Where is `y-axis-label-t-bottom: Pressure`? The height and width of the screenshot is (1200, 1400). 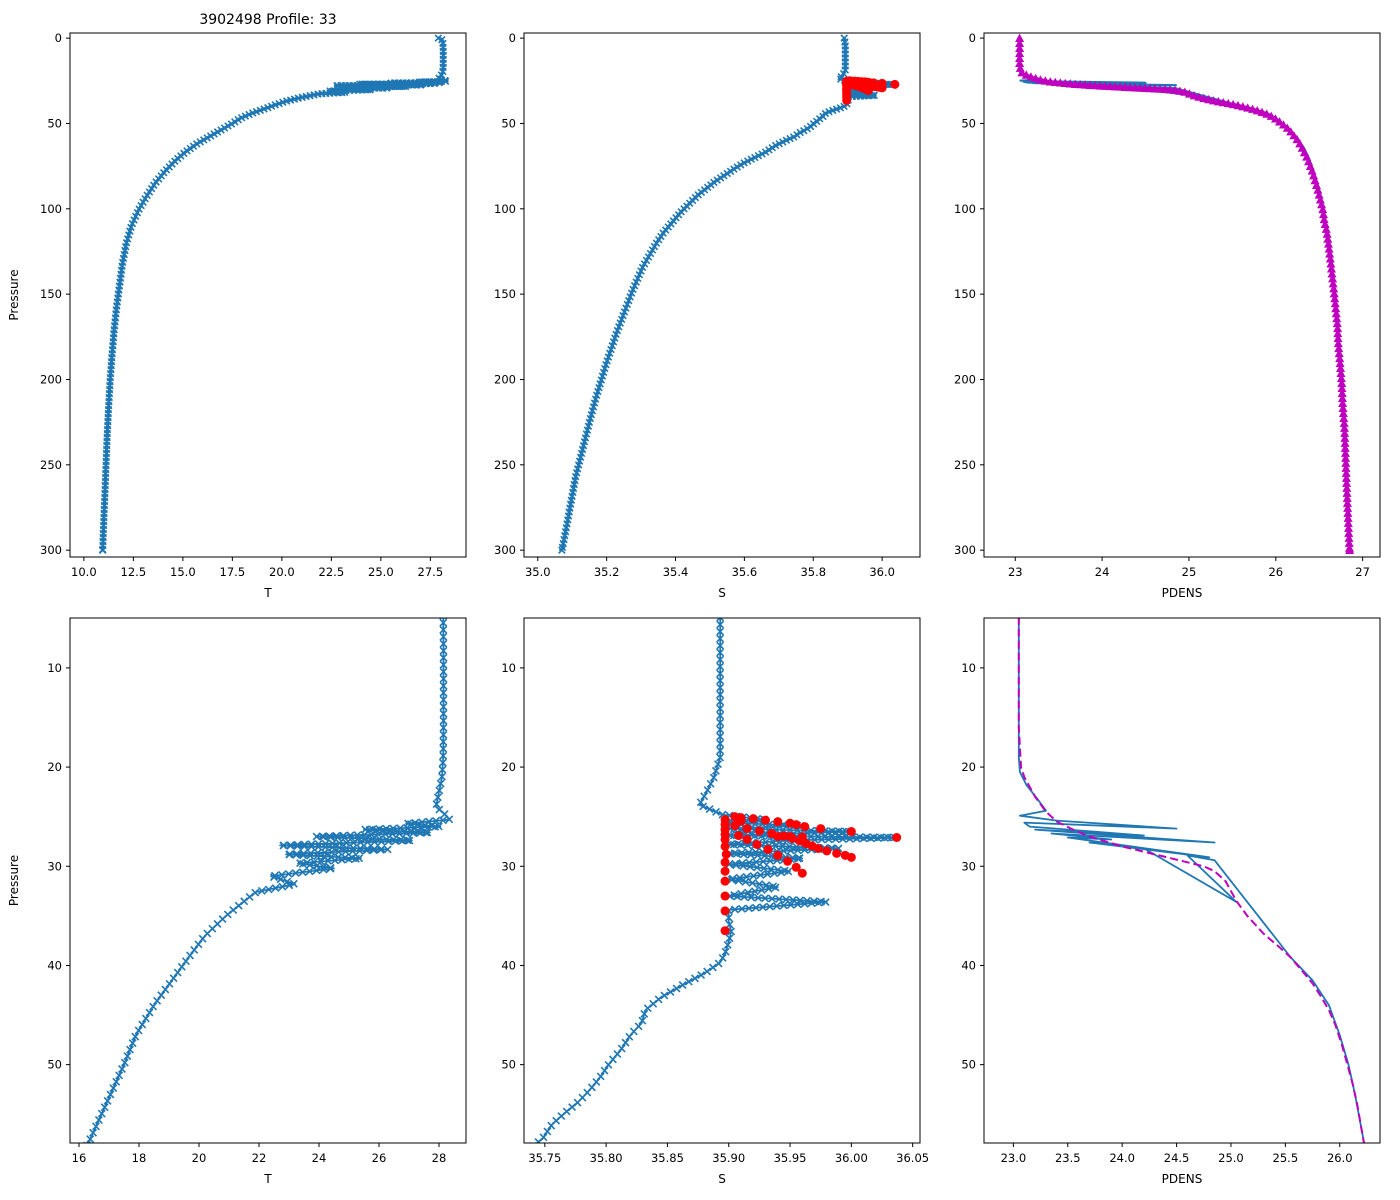 y-axis-label-t-bottom: Pressure is located at coordinates (14, 880).